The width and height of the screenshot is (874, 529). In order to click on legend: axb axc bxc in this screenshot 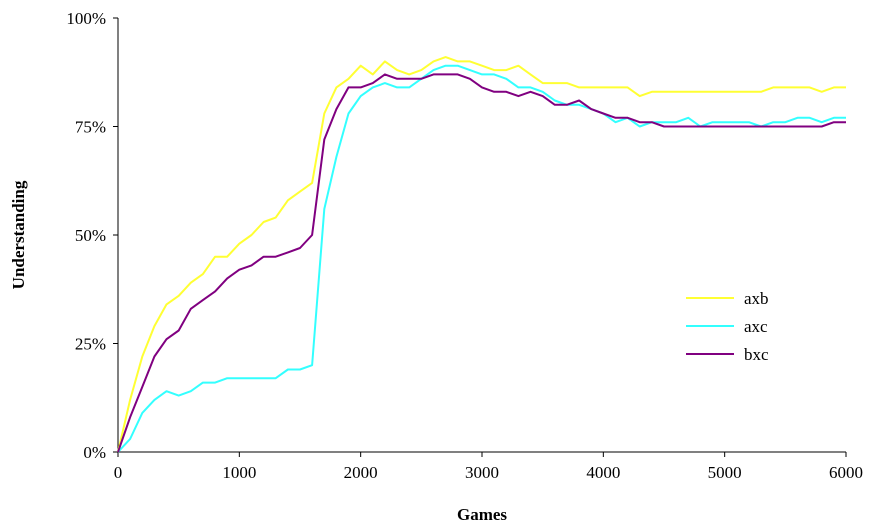, I will do `click(727, 326)`.